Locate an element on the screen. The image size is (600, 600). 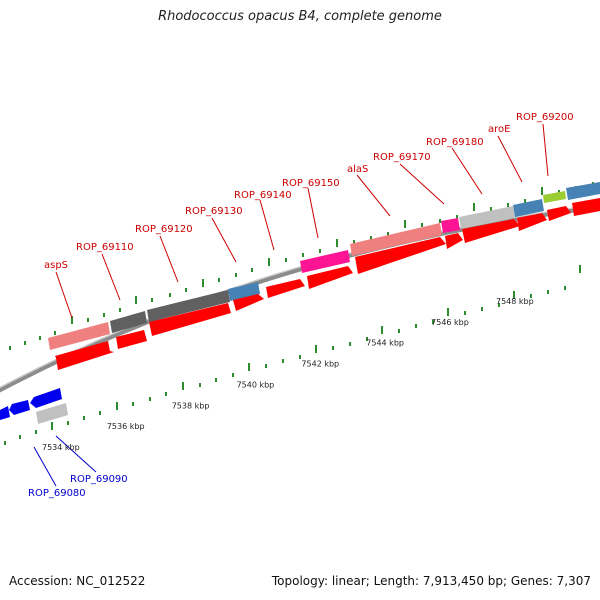
reverse-leader-lines is located at coordinates (65, 461).